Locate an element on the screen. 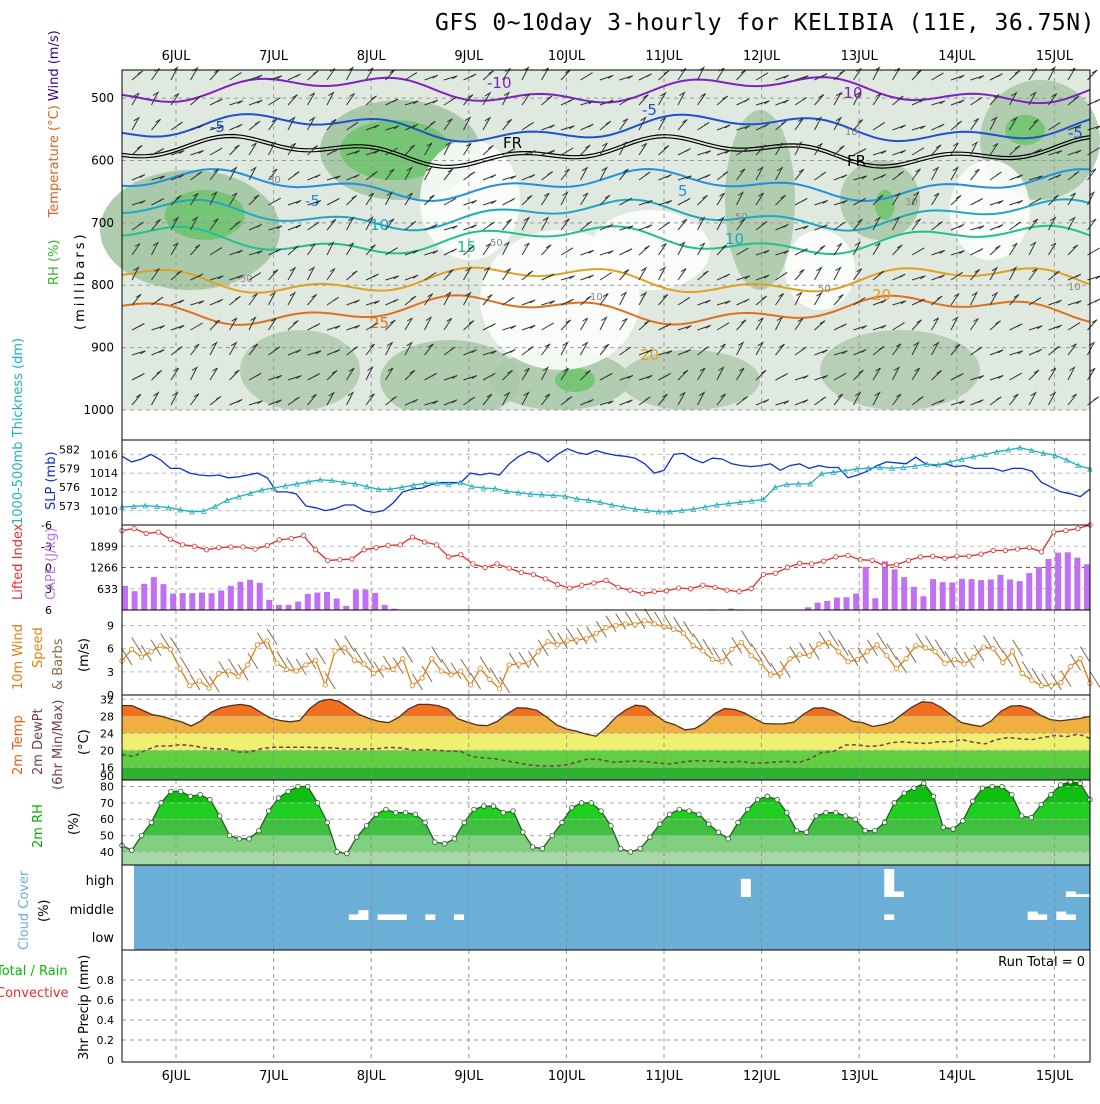 The width and height of the screenshot is (1100, 1104). cloud-middle-bar is located at coordinates (459, 917).